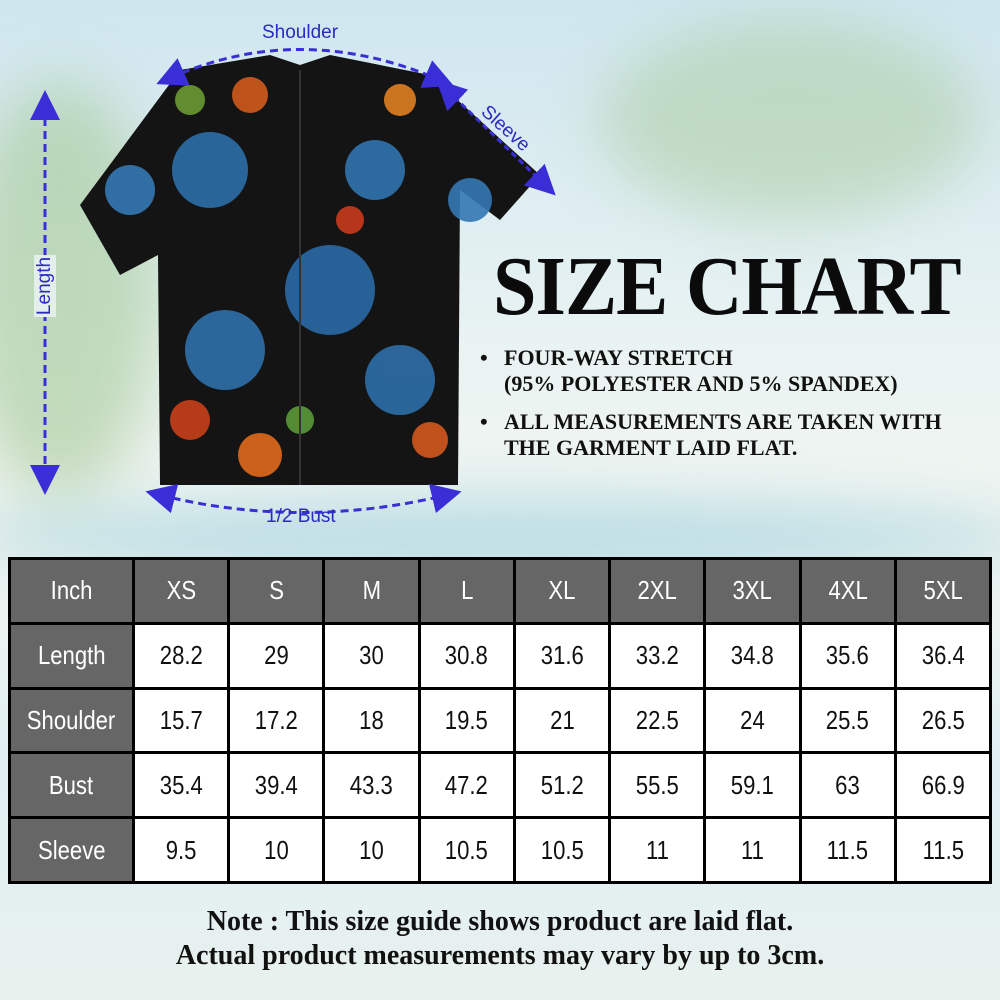 The width and height of the screenshot is (1000, 1000). What do you see at coordinates (752, 655) in the screenshot?
I see `table-cell: 34.8` at bounding box center [752, 655].